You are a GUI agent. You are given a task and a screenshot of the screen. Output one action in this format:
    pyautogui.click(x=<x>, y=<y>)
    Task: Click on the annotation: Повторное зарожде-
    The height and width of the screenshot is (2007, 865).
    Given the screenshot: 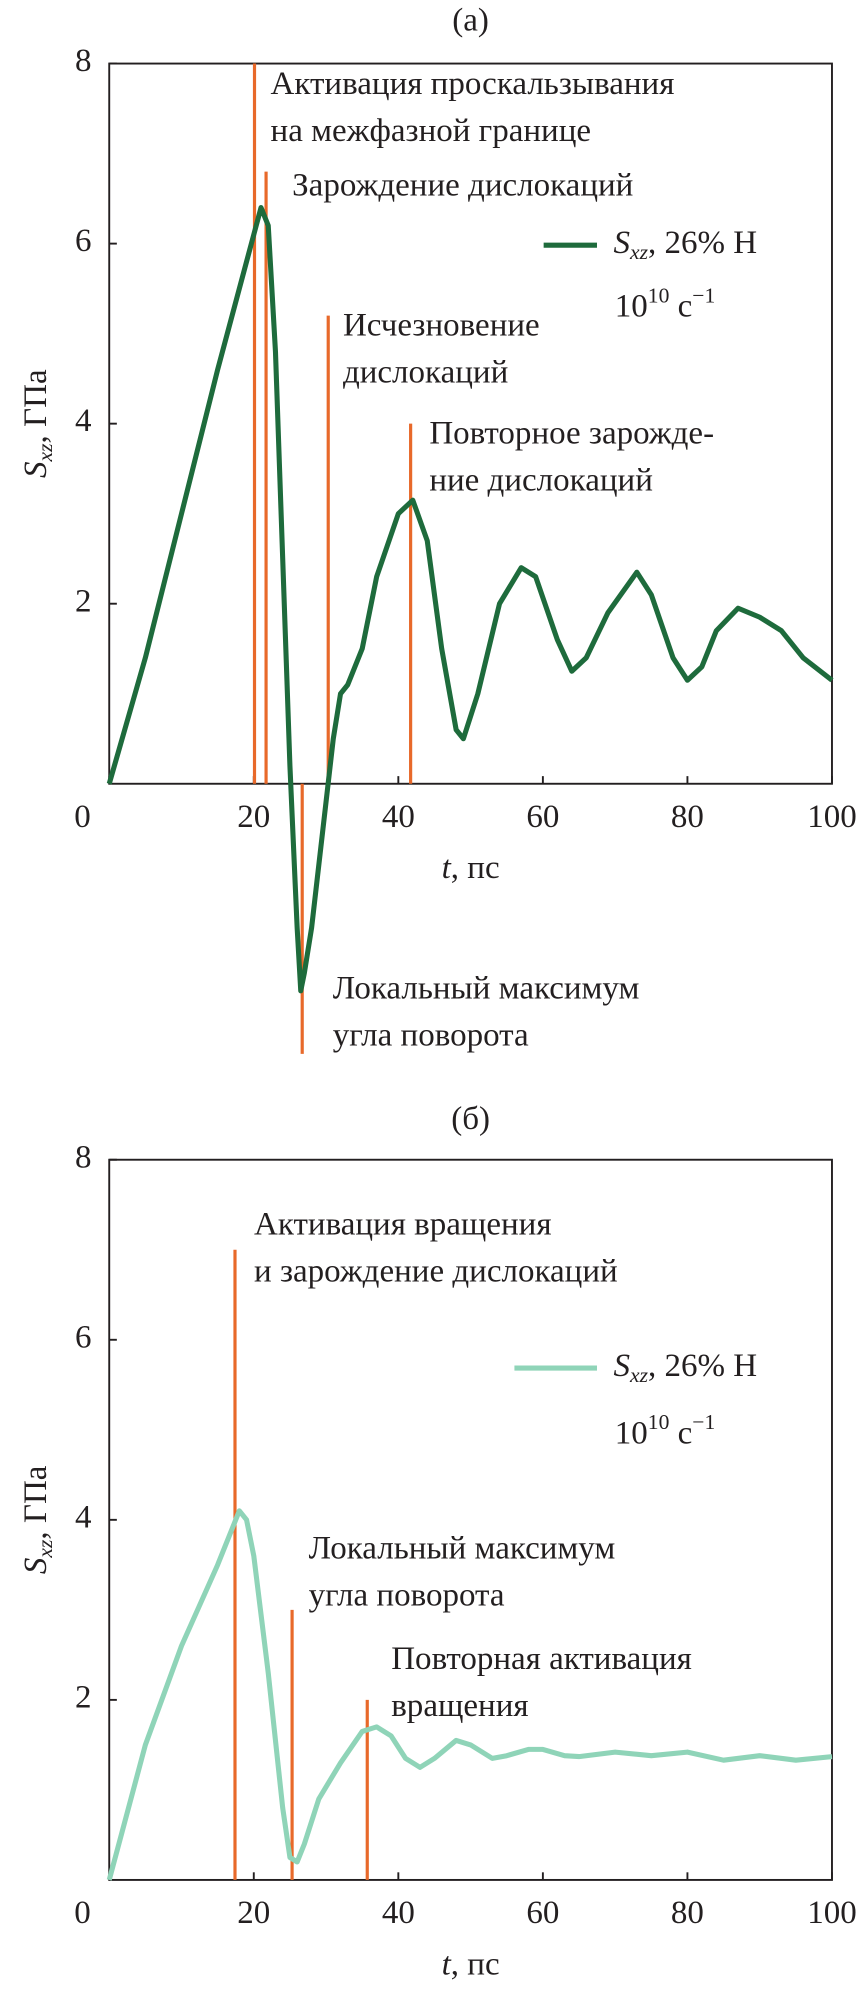 What is the action you would take?
    pyautogui.click(x=571, y=433)
    